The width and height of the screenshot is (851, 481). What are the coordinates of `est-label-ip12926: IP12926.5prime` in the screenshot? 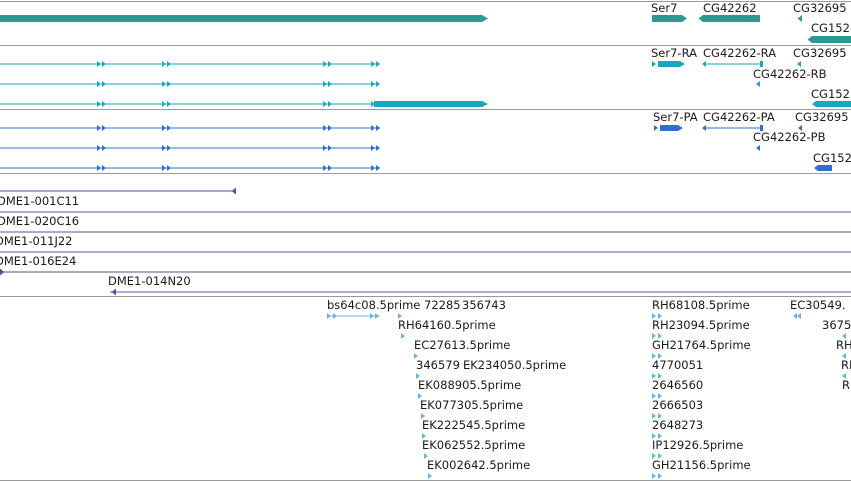 It's located at (698, 445).